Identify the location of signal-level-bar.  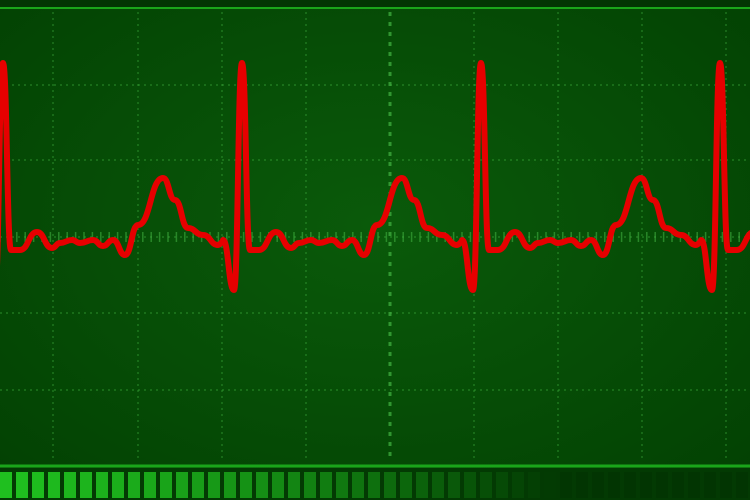
(374, 485).